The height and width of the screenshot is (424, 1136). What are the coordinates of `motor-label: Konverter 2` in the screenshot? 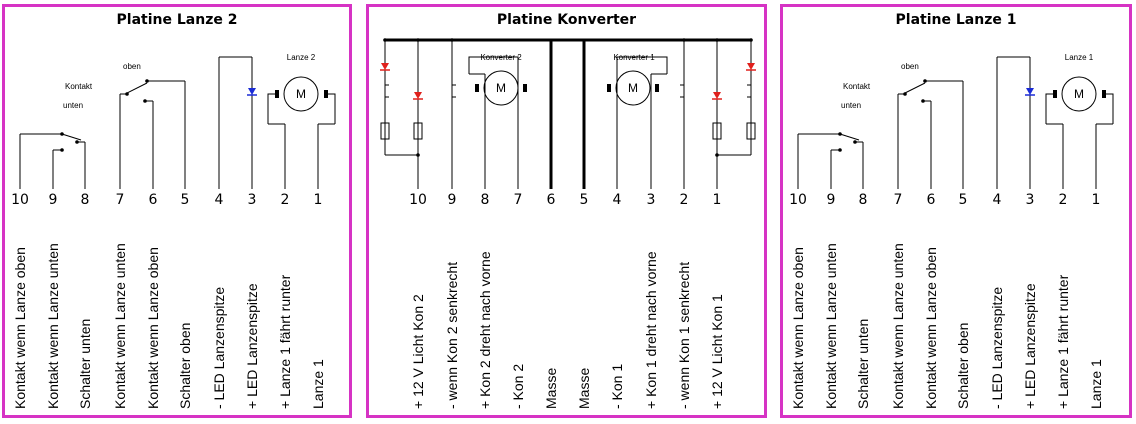 It's located at (501, 57).